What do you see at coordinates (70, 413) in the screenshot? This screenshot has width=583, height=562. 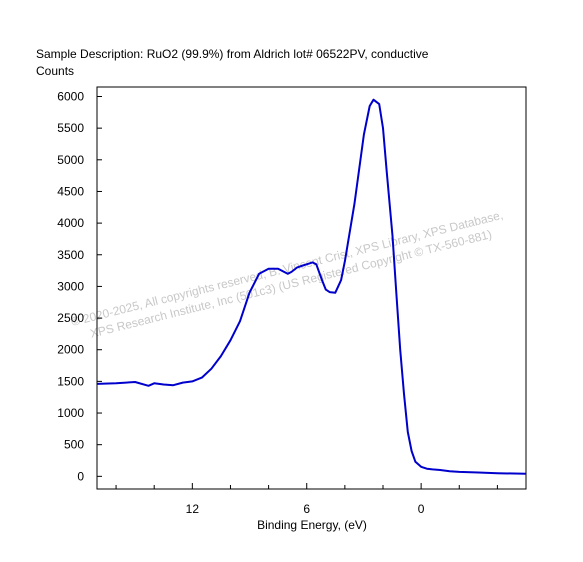 I see `y-tick-label: 1000` at bounding box center [70, 413].